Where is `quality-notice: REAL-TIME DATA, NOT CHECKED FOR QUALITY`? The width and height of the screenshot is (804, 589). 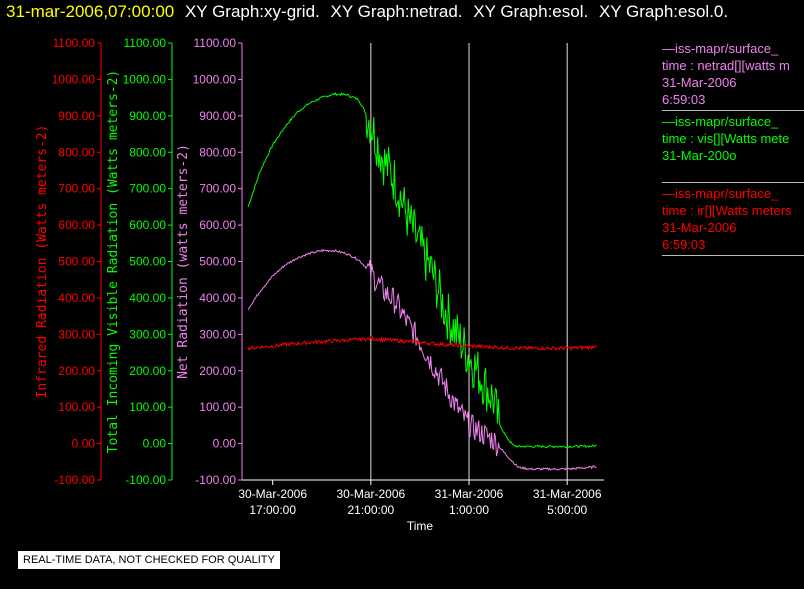 quality-notice: REAL-TIME DATA, NOT CHECKED FOR QUALITY is located at coordinates (149, 560).